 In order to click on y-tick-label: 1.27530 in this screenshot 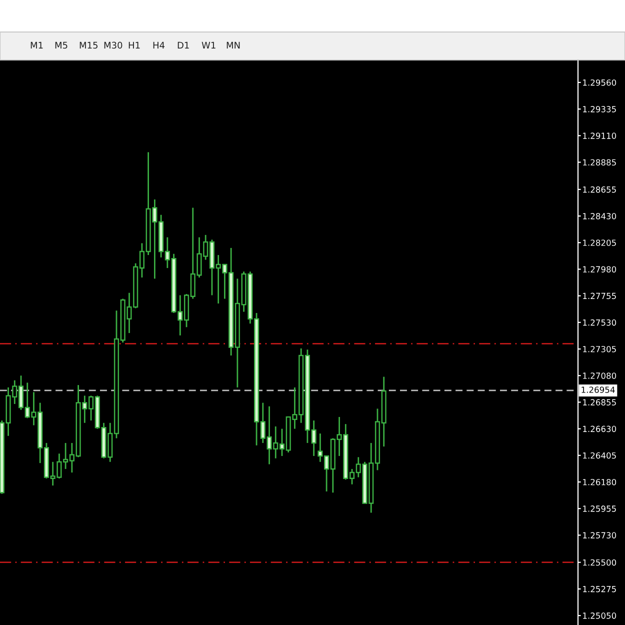, I will do `click(599, 322)`.